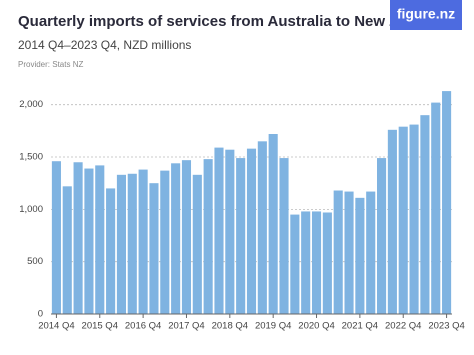 The height and width of the screenshot is (355, 474). What do you see at coordinates (31, 104) in the screenshot?
I see `y-tick-label: 2,000` at bounding box center [31, 104].